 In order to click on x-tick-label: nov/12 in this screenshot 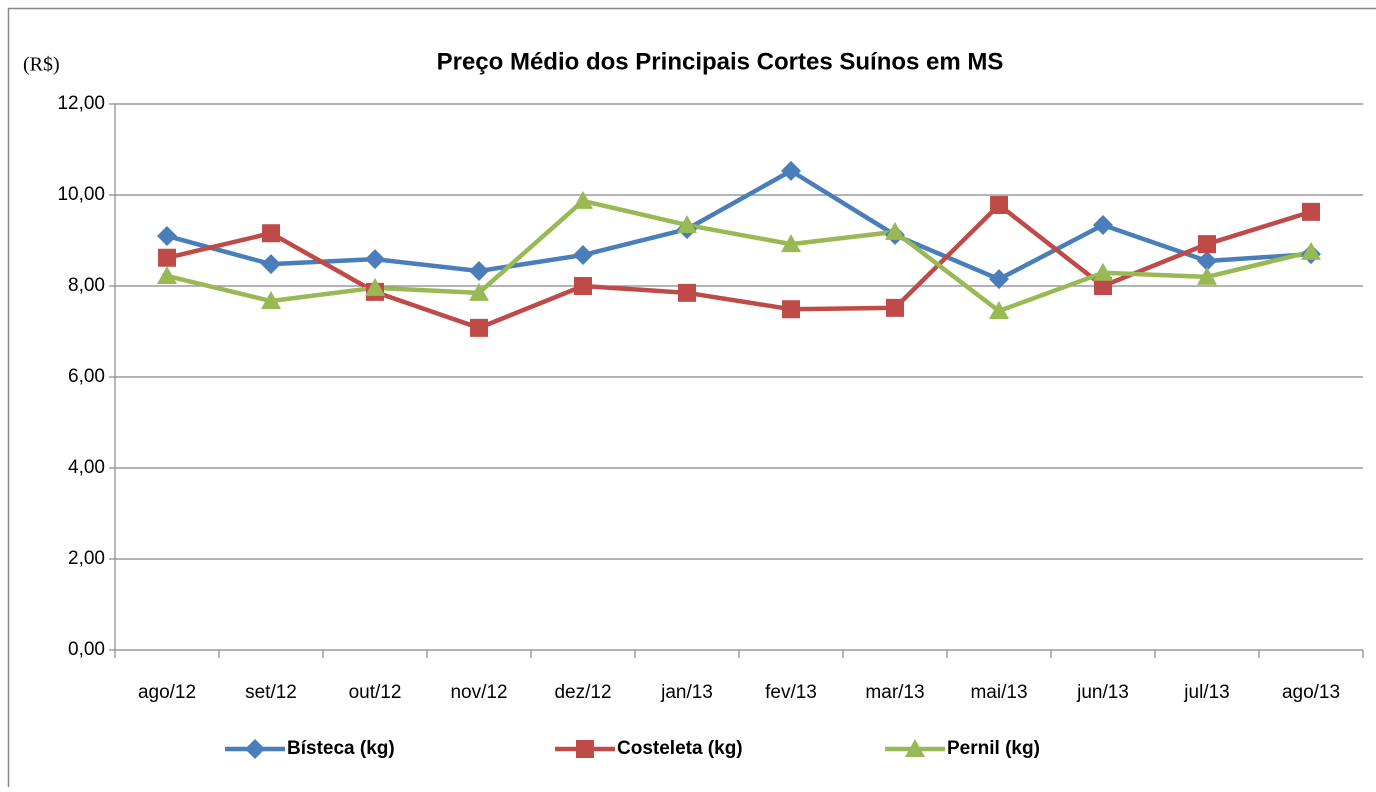, I will do `click(478, 692)`.